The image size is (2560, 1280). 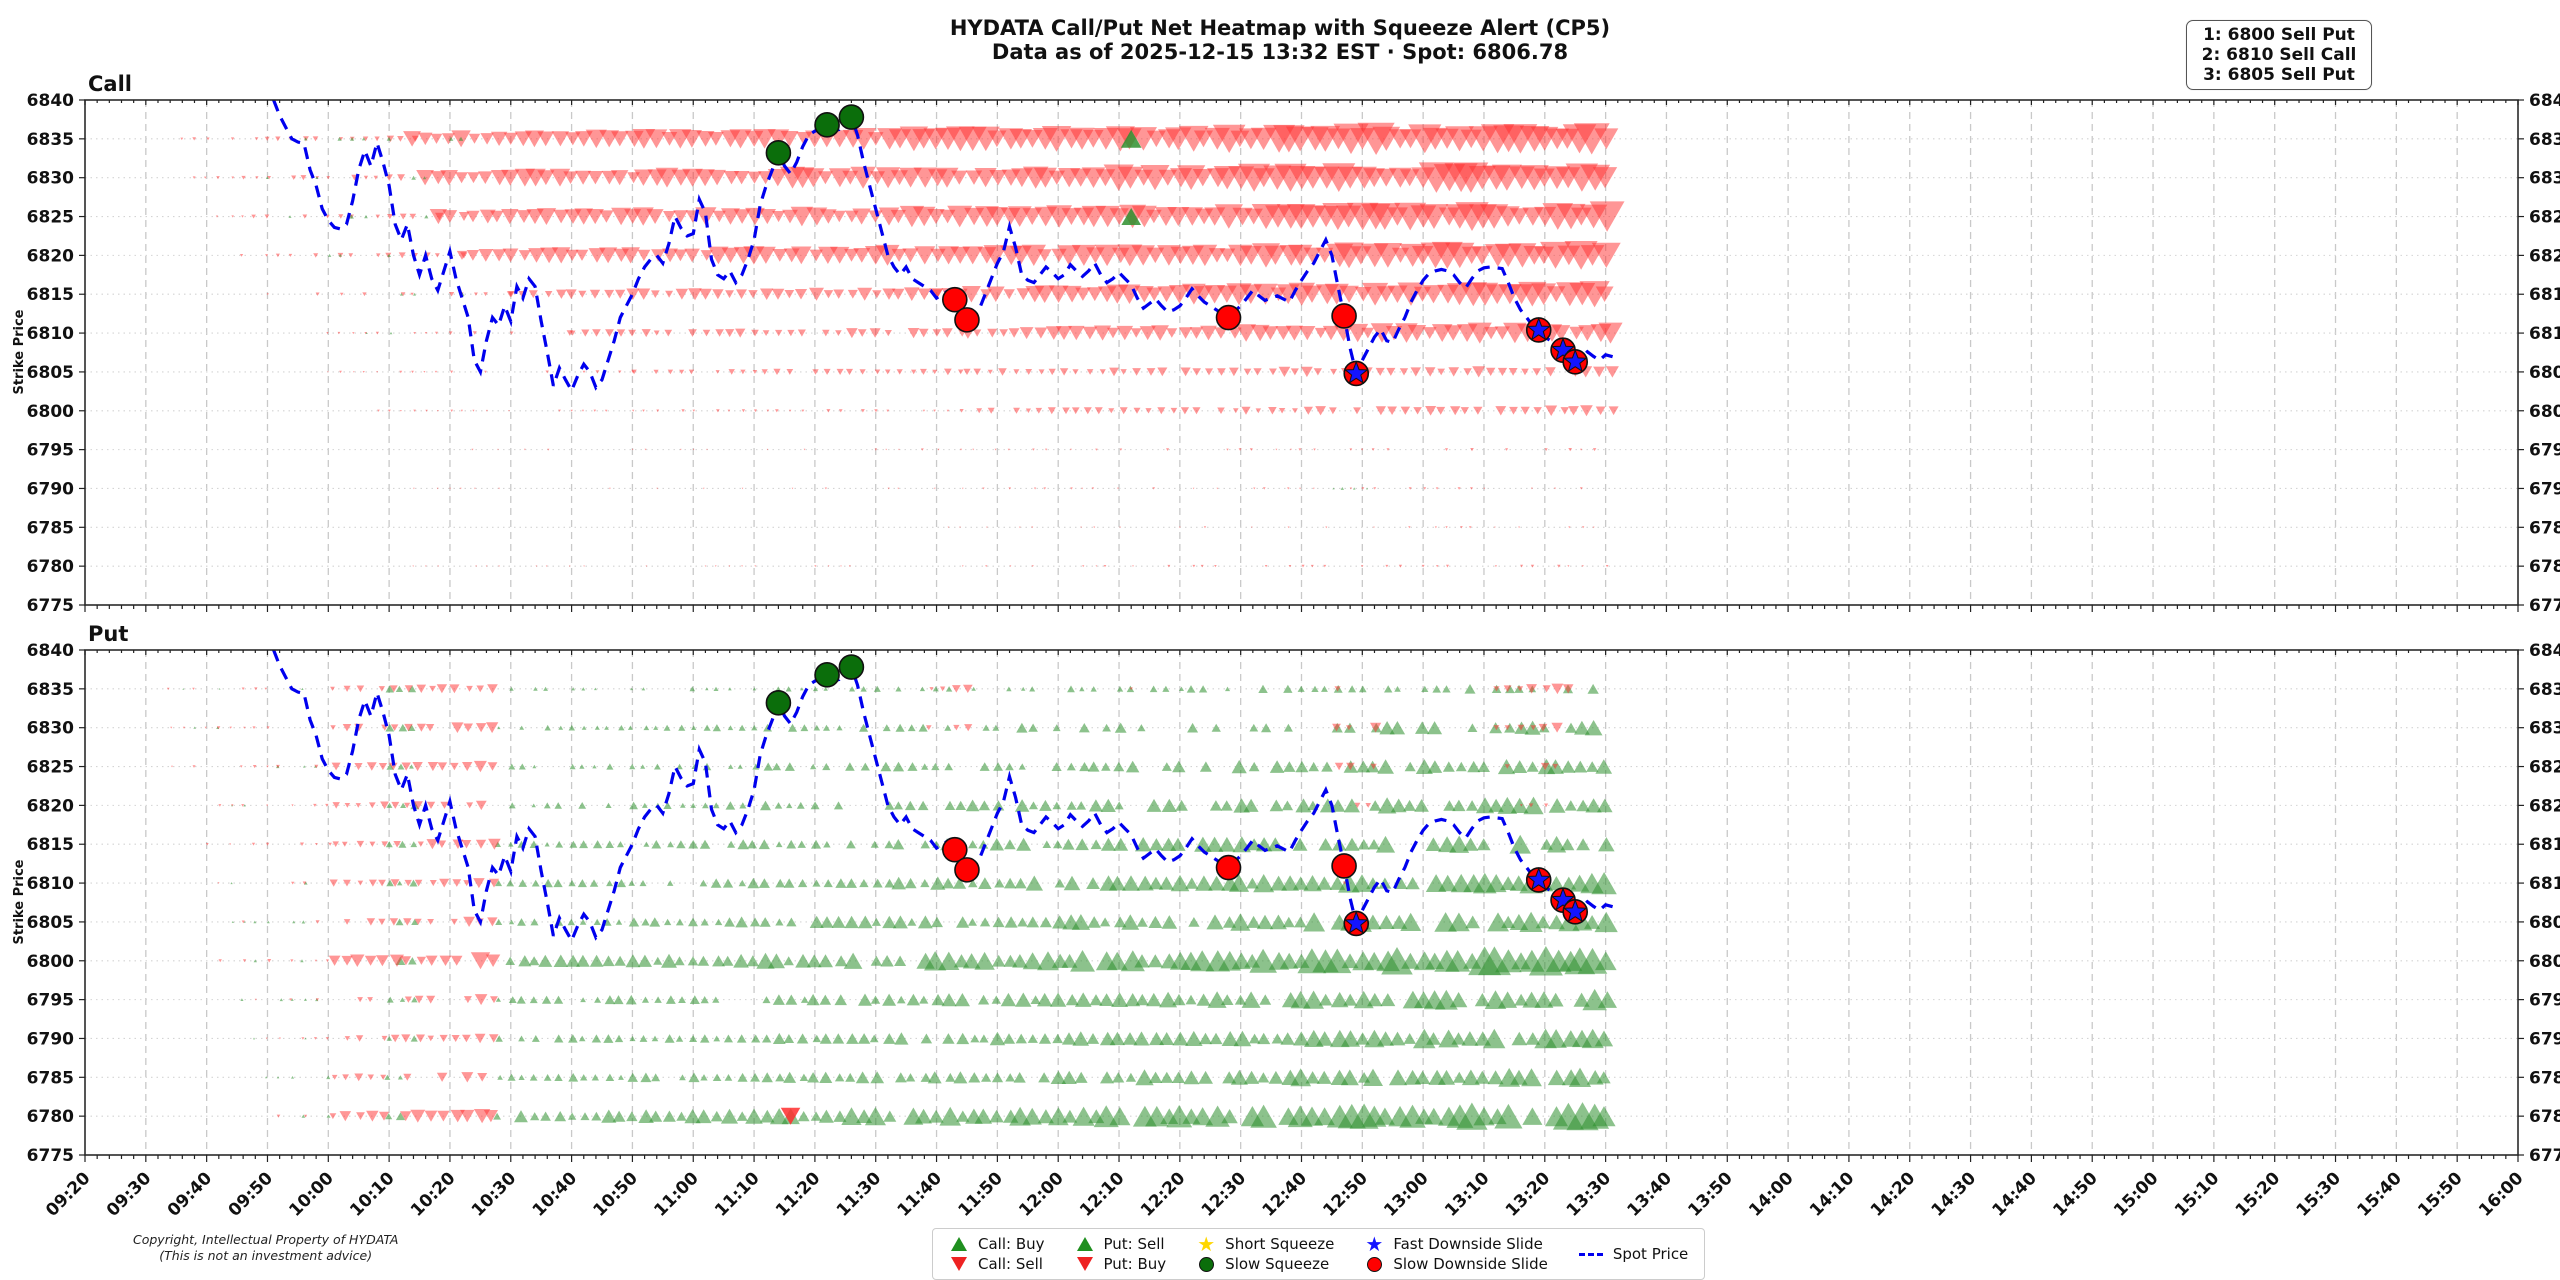 I want to click on x-tick-label: 11:30, so click(x=859, y=1194).